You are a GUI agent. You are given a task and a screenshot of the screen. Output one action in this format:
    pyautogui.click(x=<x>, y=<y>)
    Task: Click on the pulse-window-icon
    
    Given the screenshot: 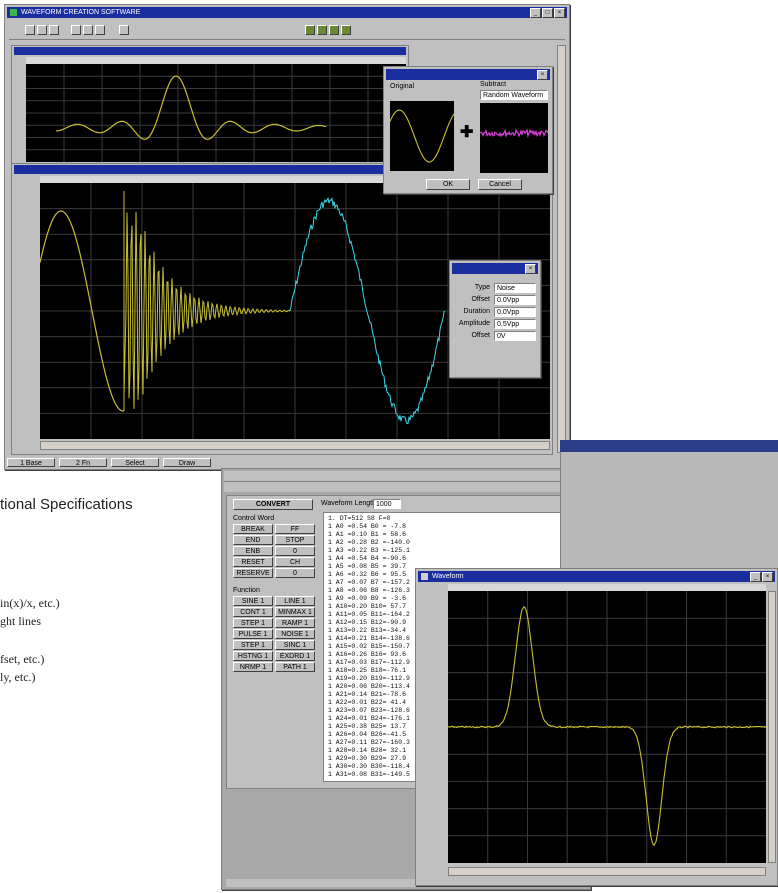 What is the action you would take?
    pyautogui.click(x=424, y=576)
    